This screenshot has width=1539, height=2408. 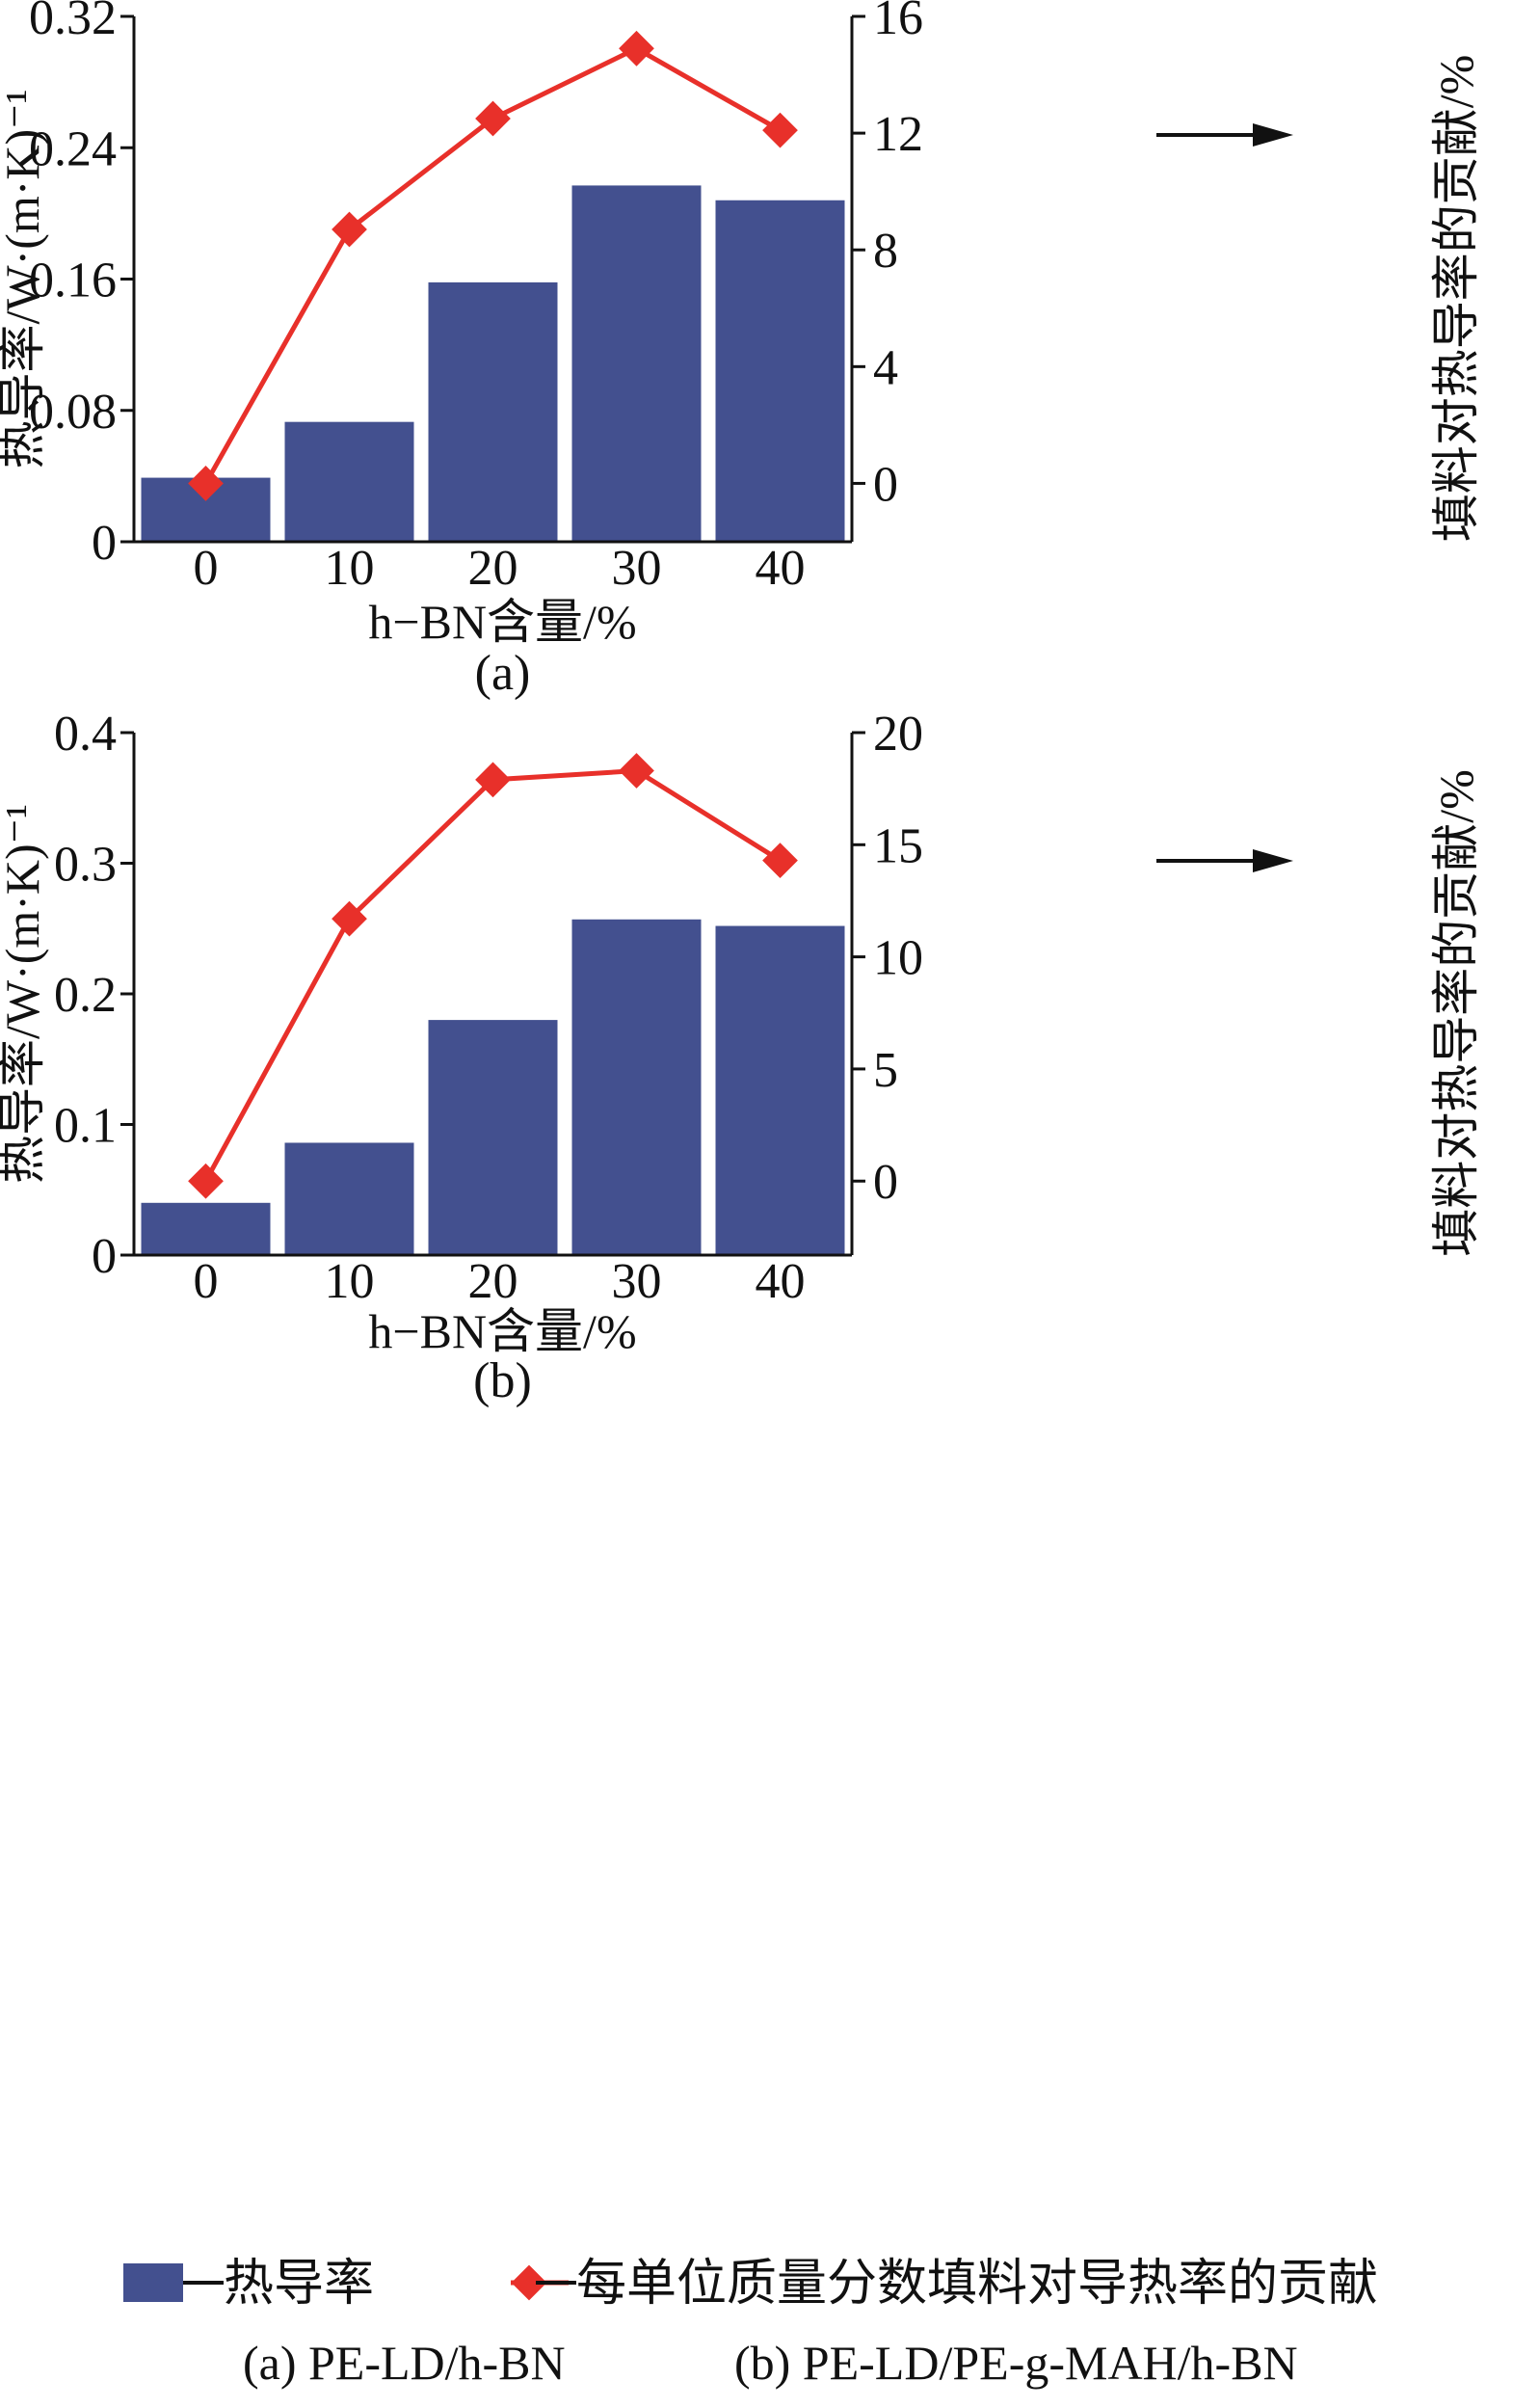 I want to click on right-tick-label: 15, so click(x=898, y=845).